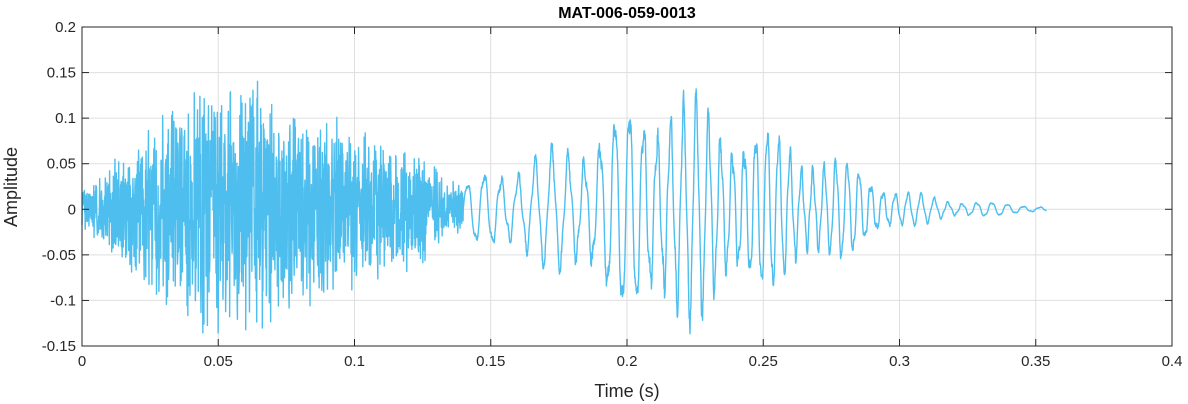  Describe the element at coordinates (354, 361) in the screenshot. I see `x-tick-label: 0.1` at that location.